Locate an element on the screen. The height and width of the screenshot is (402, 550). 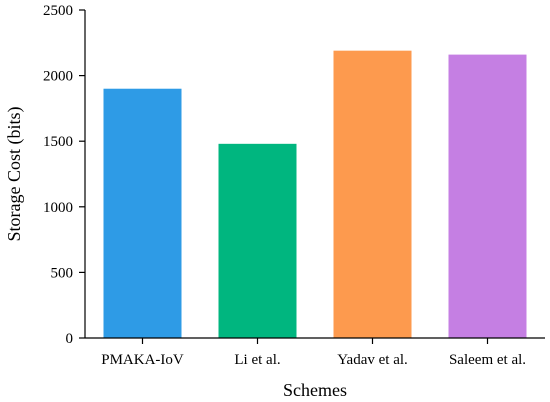
x-tick-label: PMAKA-IoV is located at coordinates (142, 360).